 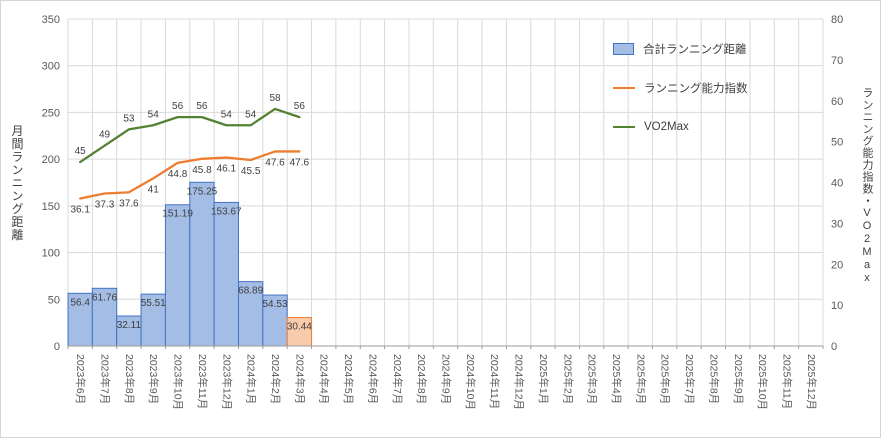 What do you see at coordinates (51, 20) in the screenshot?
I see `left-axis-tick-label: 350` at bounding box center [51, 20].